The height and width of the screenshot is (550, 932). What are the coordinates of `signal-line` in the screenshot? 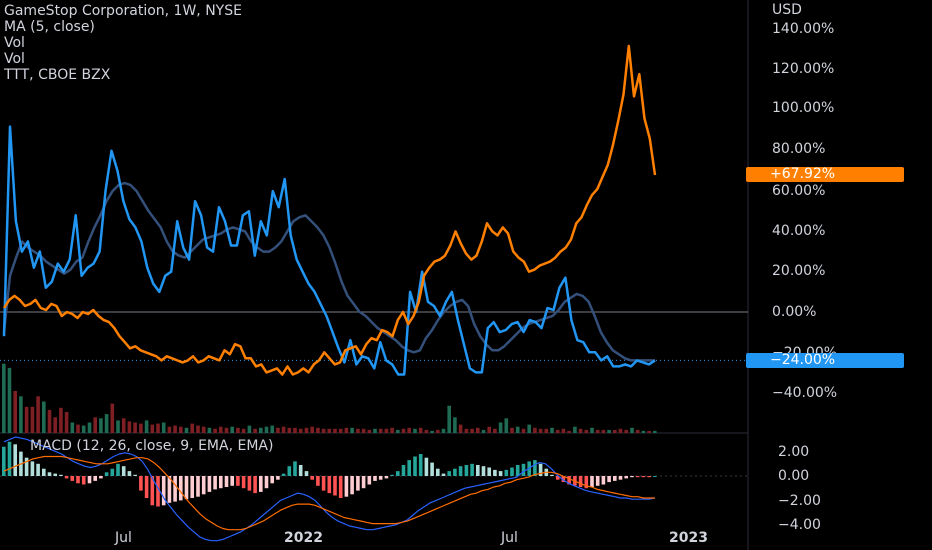 It's located at (329, 493).